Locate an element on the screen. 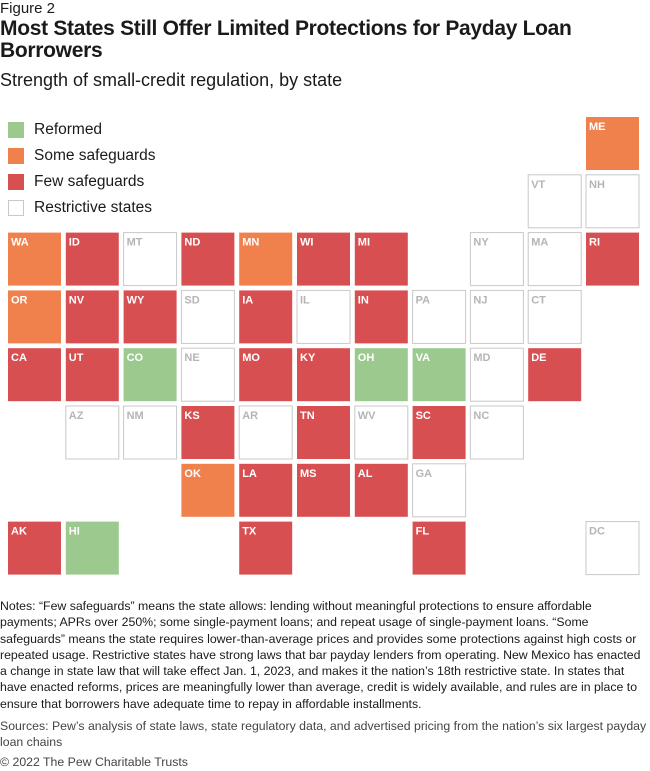  state-tile-label: NV is located at coordinates (77, 300).